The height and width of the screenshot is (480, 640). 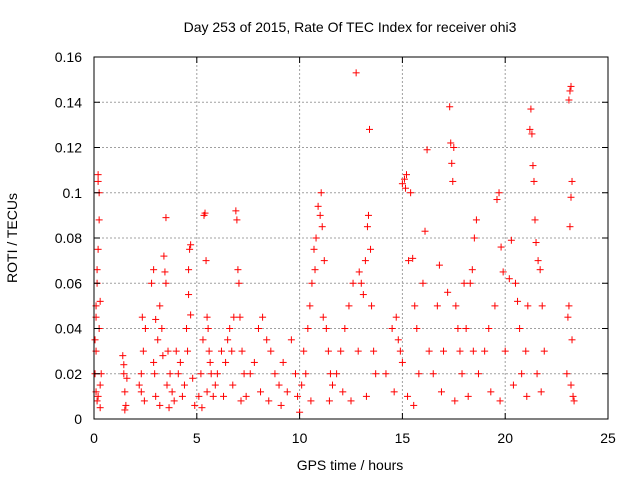 I want to click on x-tick-label: 20, so click(x=505, y=438).